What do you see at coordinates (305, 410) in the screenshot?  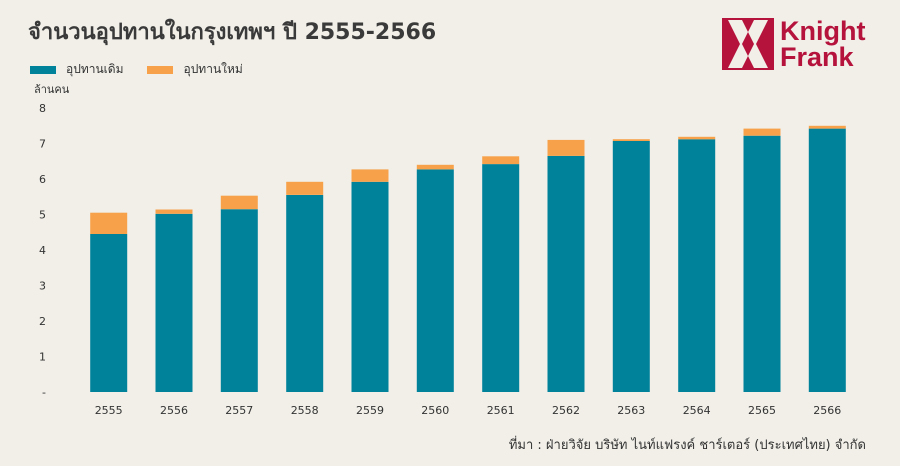 I see `x-tick-label: 2558` at bounding box center [305, 410].